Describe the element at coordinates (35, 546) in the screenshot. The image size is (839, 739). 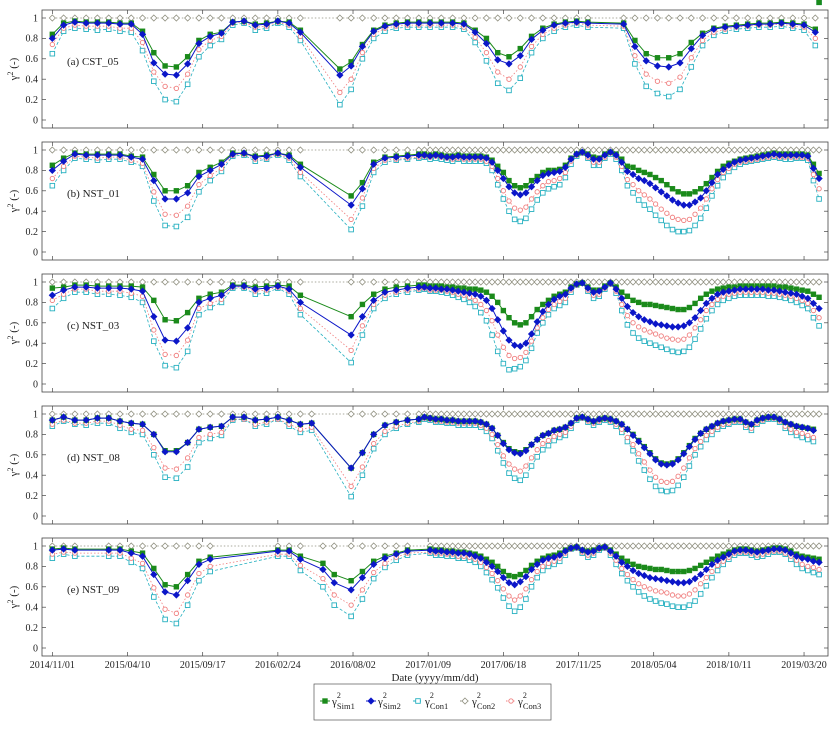
I see `y-tick-label: 1` at that location.